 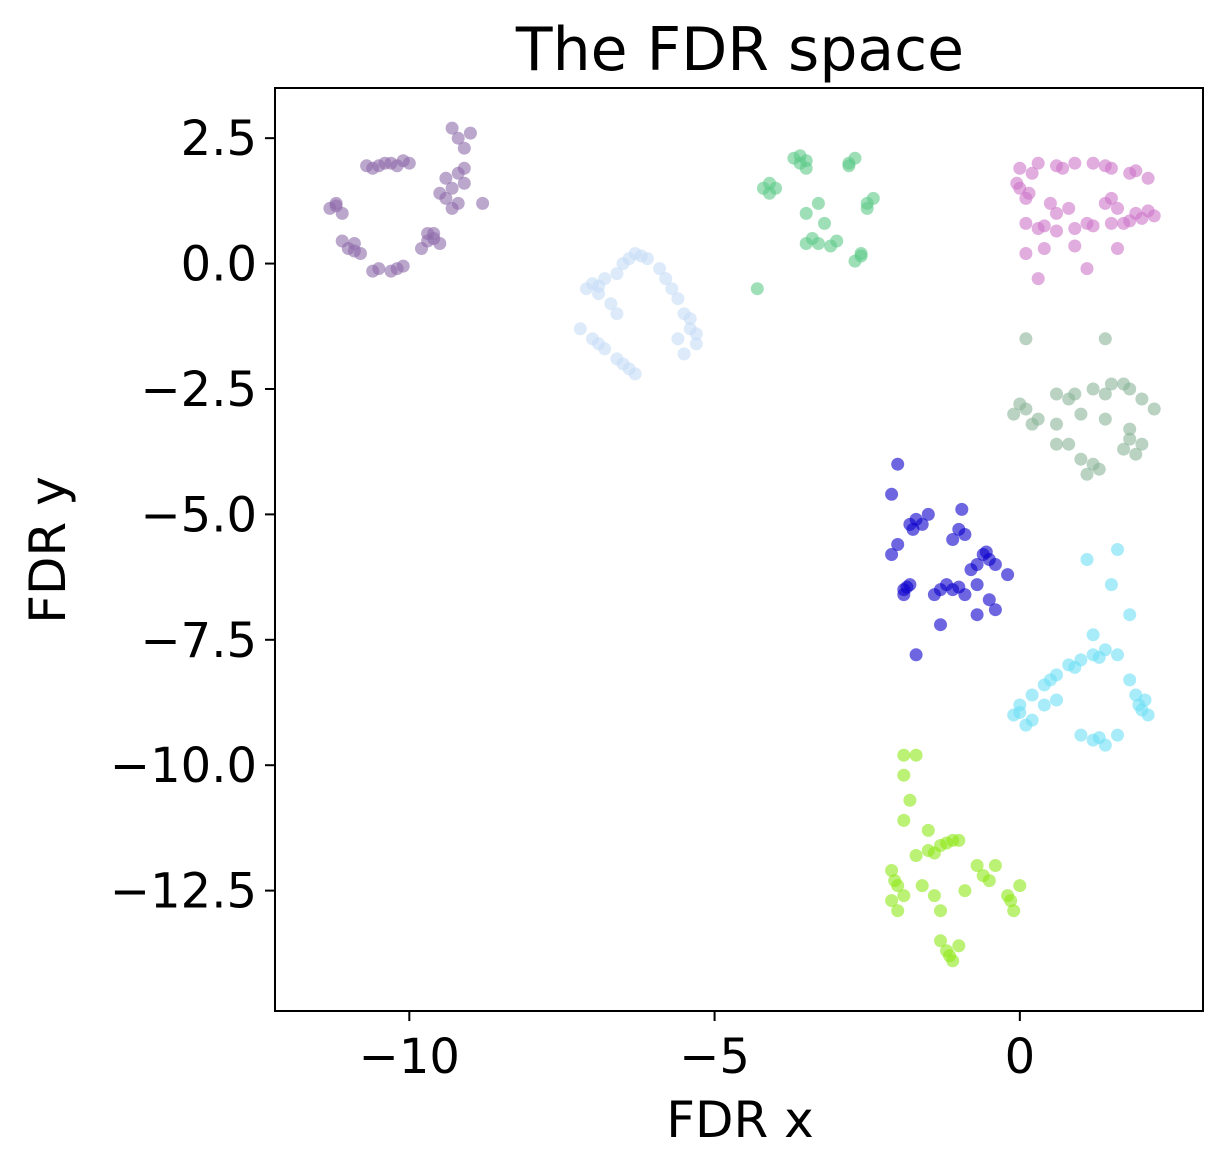 I want to click on y-tick-label-3: −5.0, so click(x=198, y=515).